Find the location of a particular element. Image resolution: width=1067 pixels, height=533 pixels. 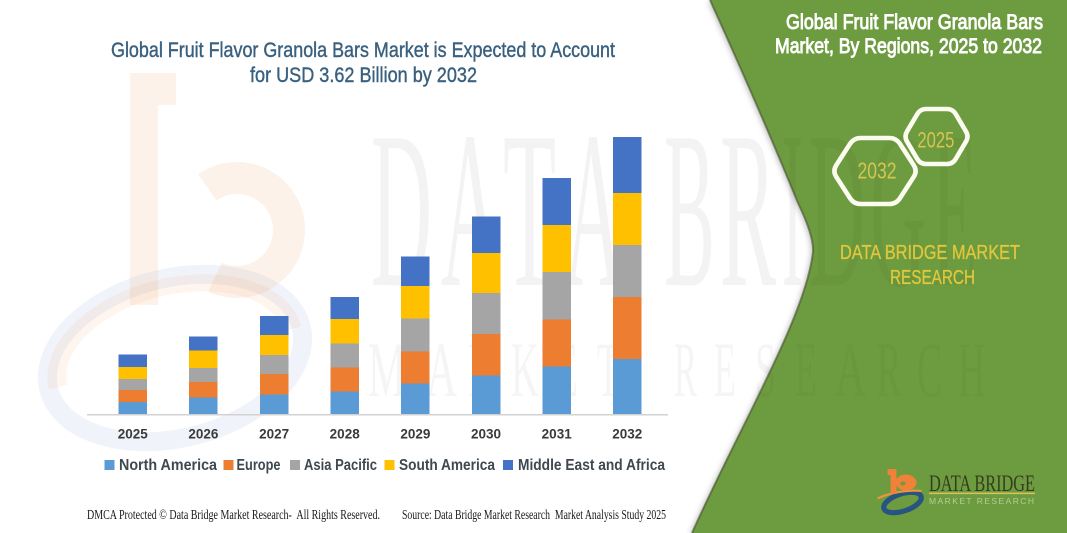

svg-text: South America is located at coordinates (447, 465).